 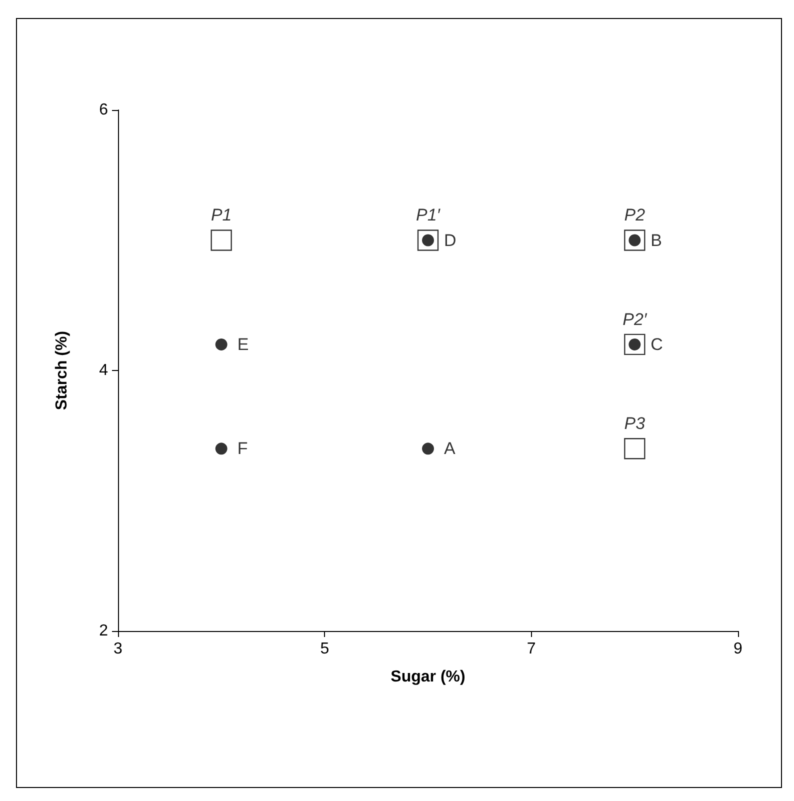 I want to click on data-label: P2′, so click(x=635, y=319).